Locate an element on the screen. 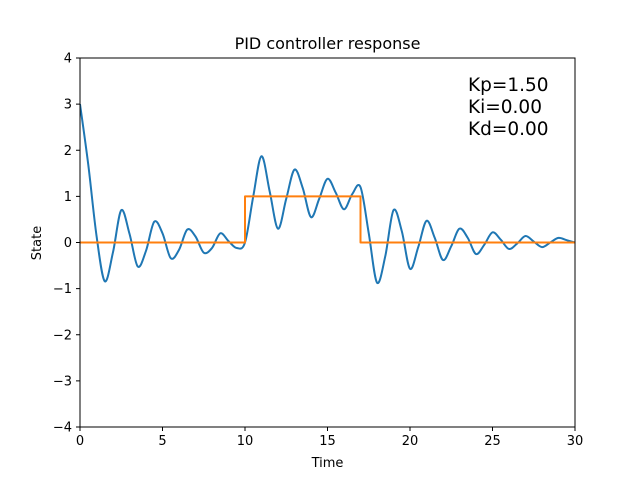  y-axis-label: State is located at coordinates (37, 243).